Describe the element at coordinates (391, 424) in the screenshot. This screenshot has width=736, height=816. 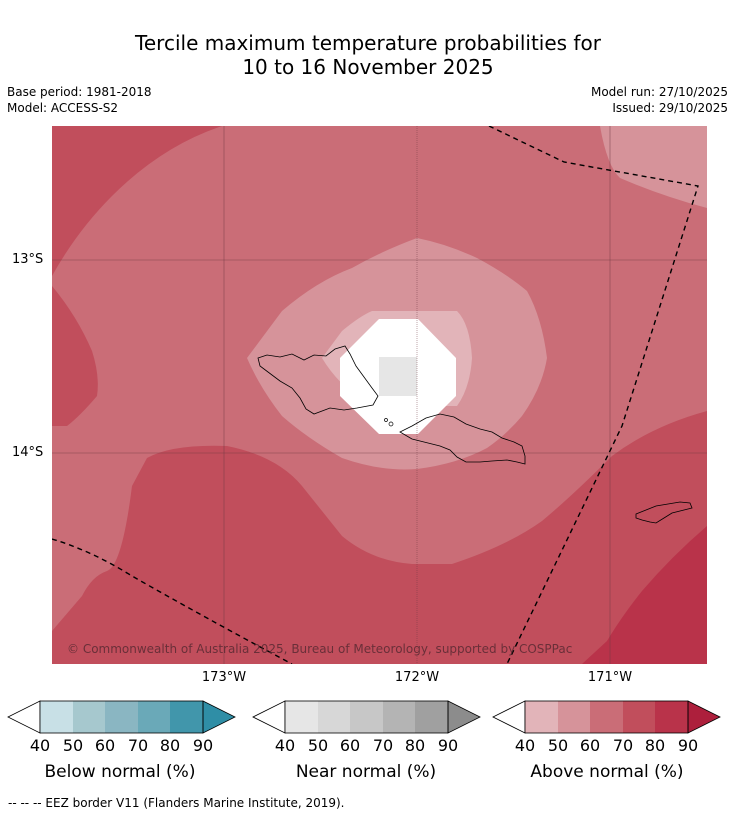
I see `manono-island` at that location.